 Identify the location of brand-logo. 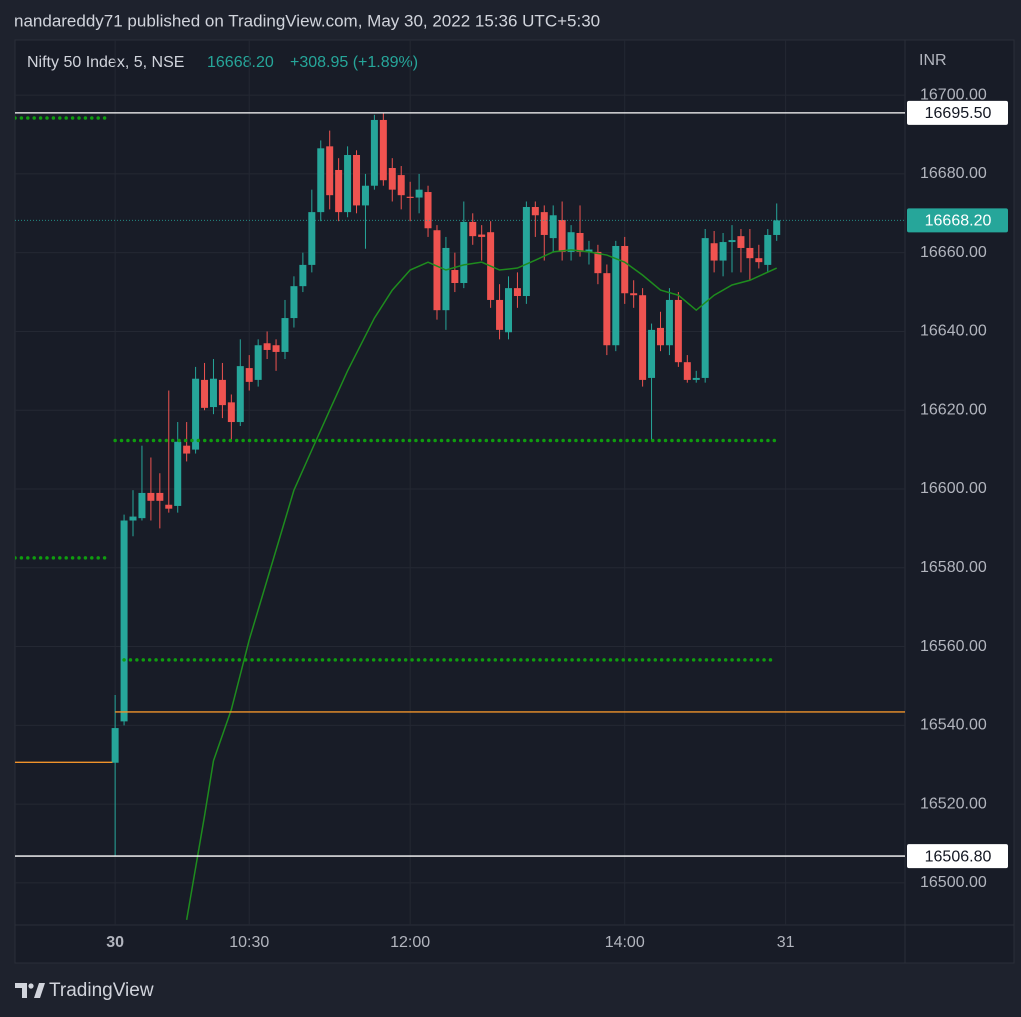
(30, 990).